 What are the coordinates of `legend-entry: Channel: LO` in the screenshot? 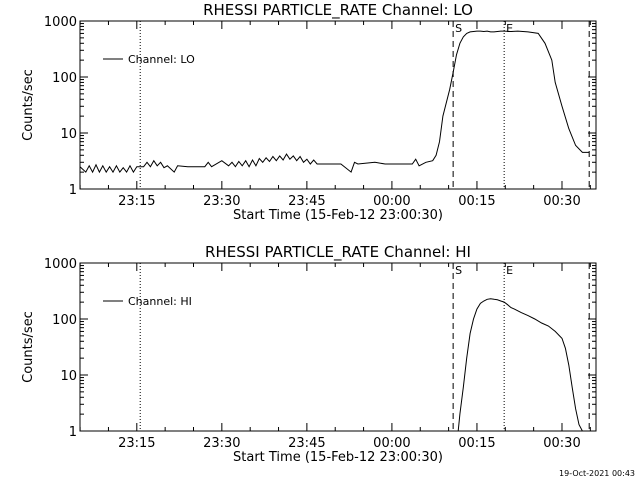 It's located at (161, 59).